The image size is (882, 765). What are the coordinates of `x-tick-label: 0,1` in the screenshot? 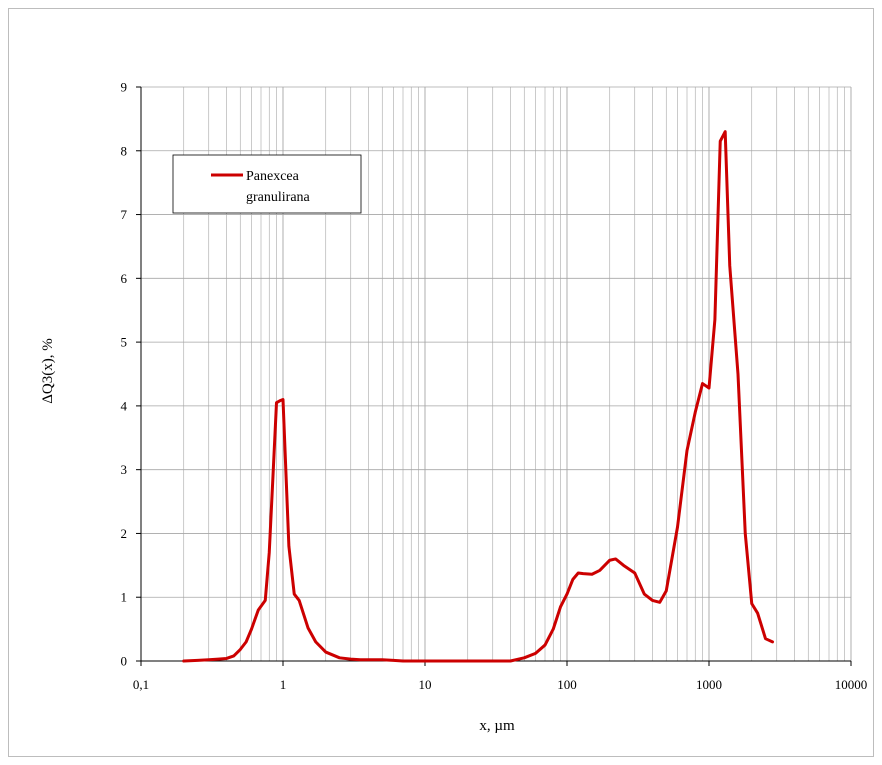 It's located at (141, 684).